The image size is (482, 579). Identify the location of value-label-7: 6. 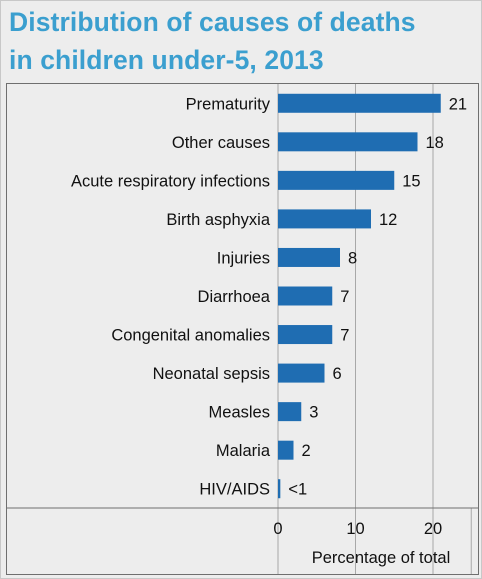
(337, 374).